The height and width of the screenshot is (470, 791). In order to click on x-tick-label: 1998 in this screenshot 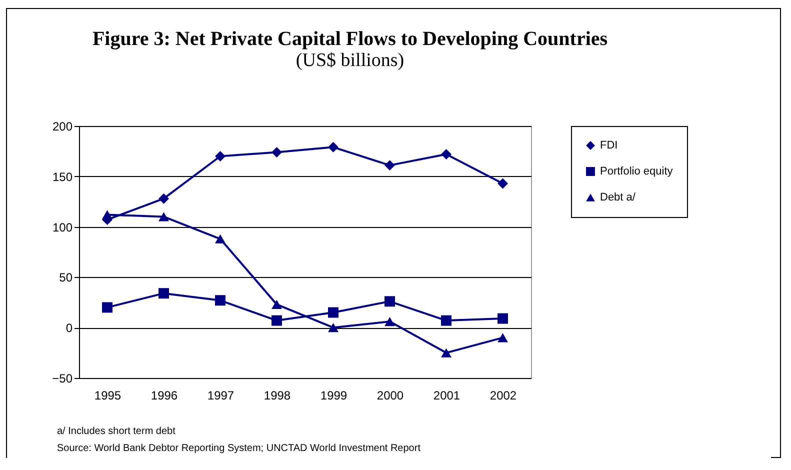, I will do `click(277, 395)`.